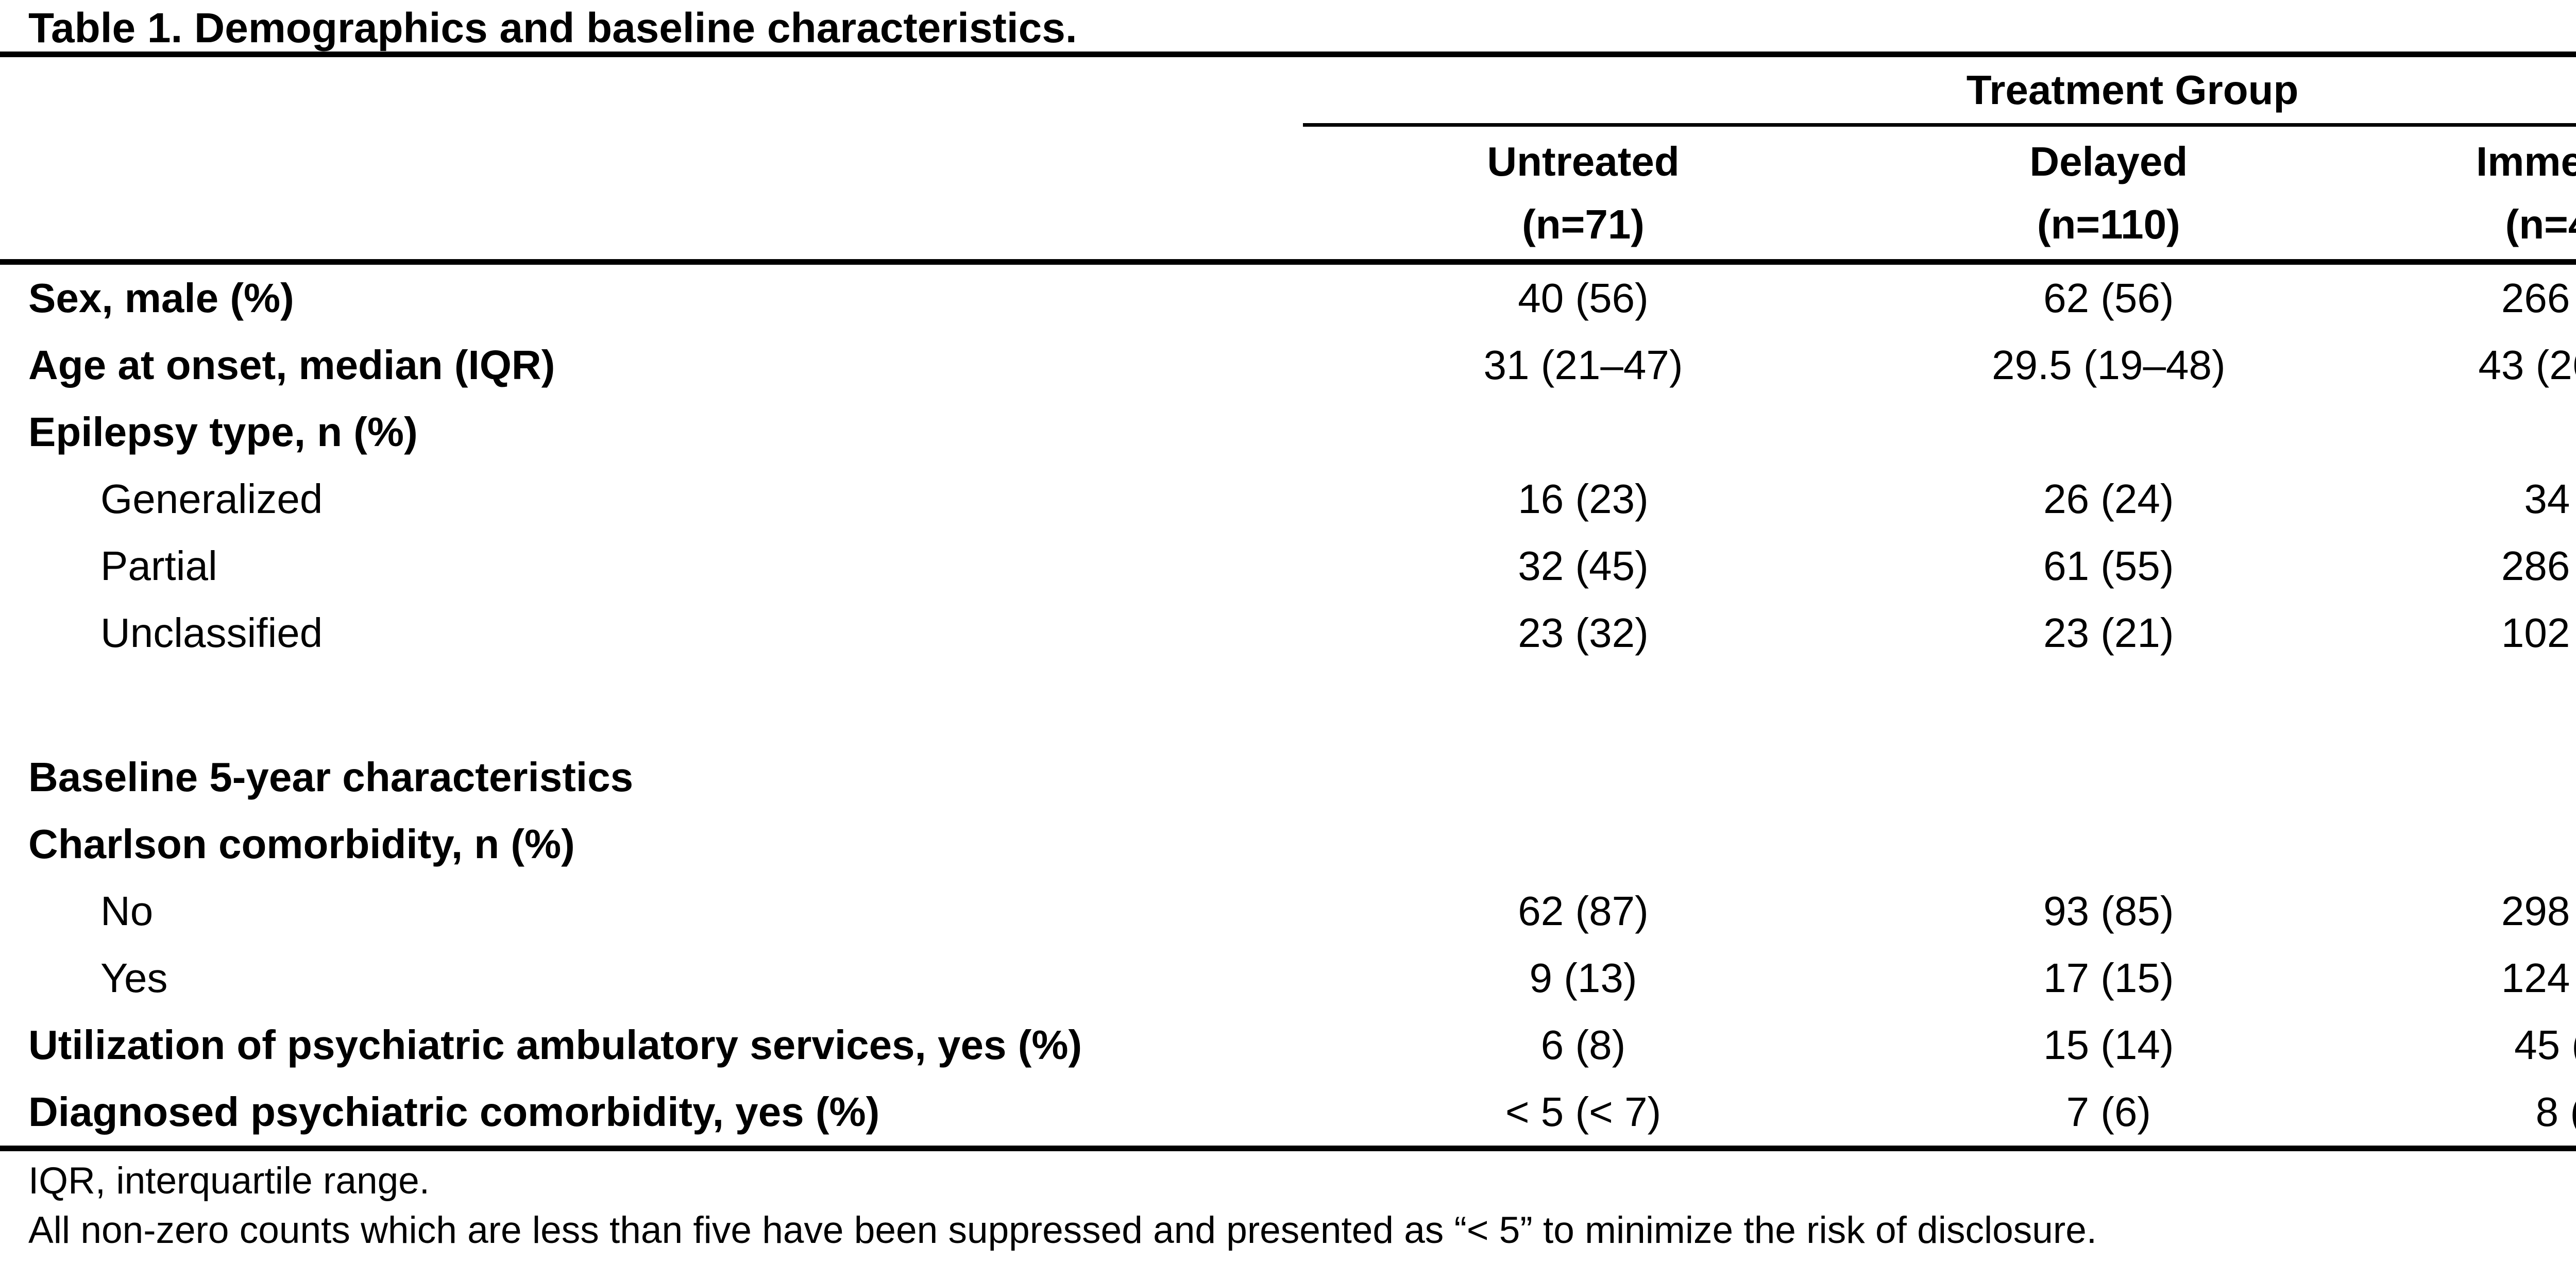 Image resolution: width=2576 pixels, height=1263 pixels. I want to click on row-value: 26 (24), so click(2108, 499).